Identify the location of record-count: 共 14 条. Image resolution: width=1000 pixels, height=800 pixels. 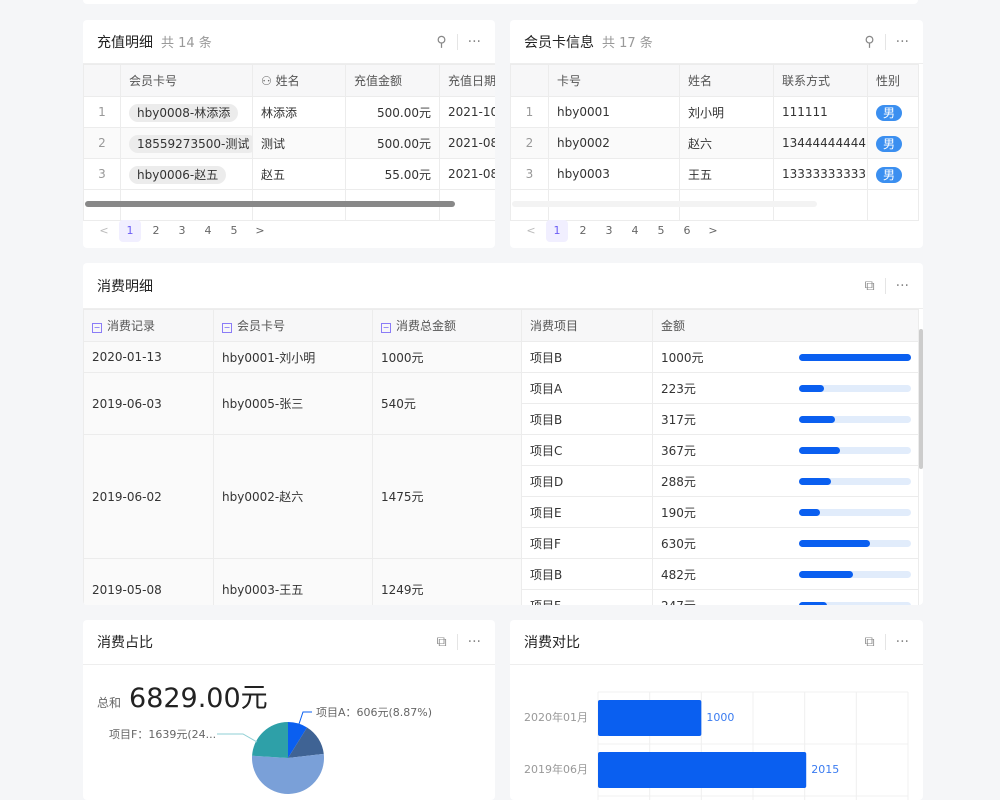
(186, 43).